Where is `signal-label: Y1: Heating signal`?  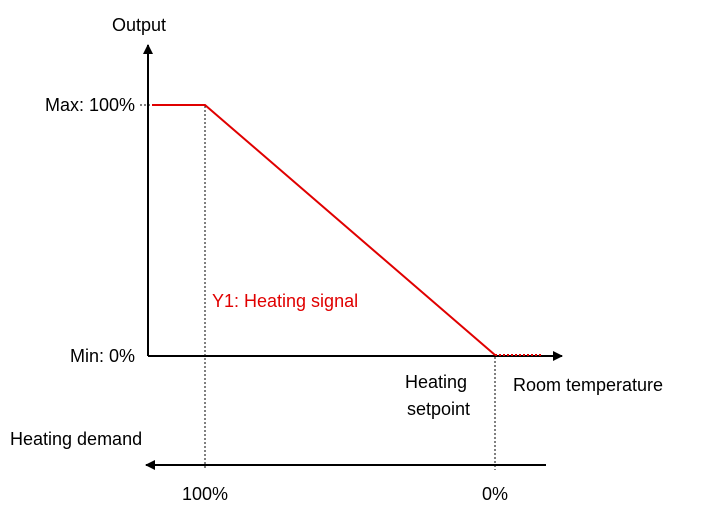
signal-label: Y1: Heating signal is located at coordinates (285, 301).